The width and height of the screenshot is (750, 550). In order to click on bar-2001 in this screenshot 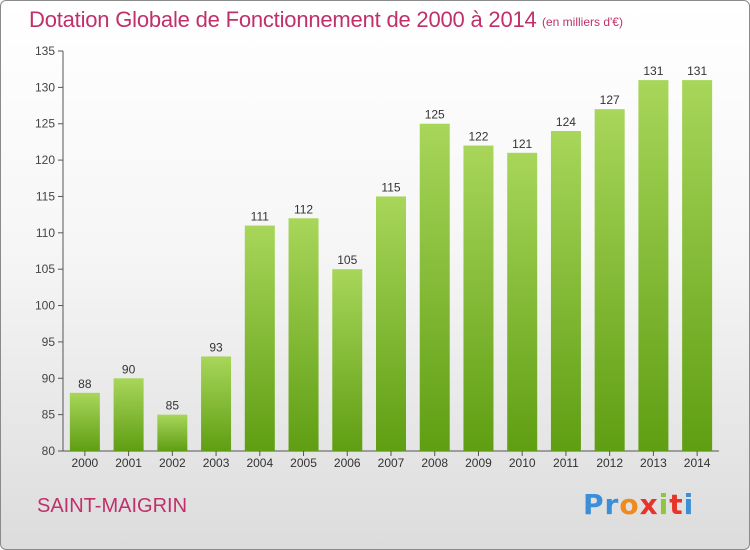, I will do `click(128, 414)`.